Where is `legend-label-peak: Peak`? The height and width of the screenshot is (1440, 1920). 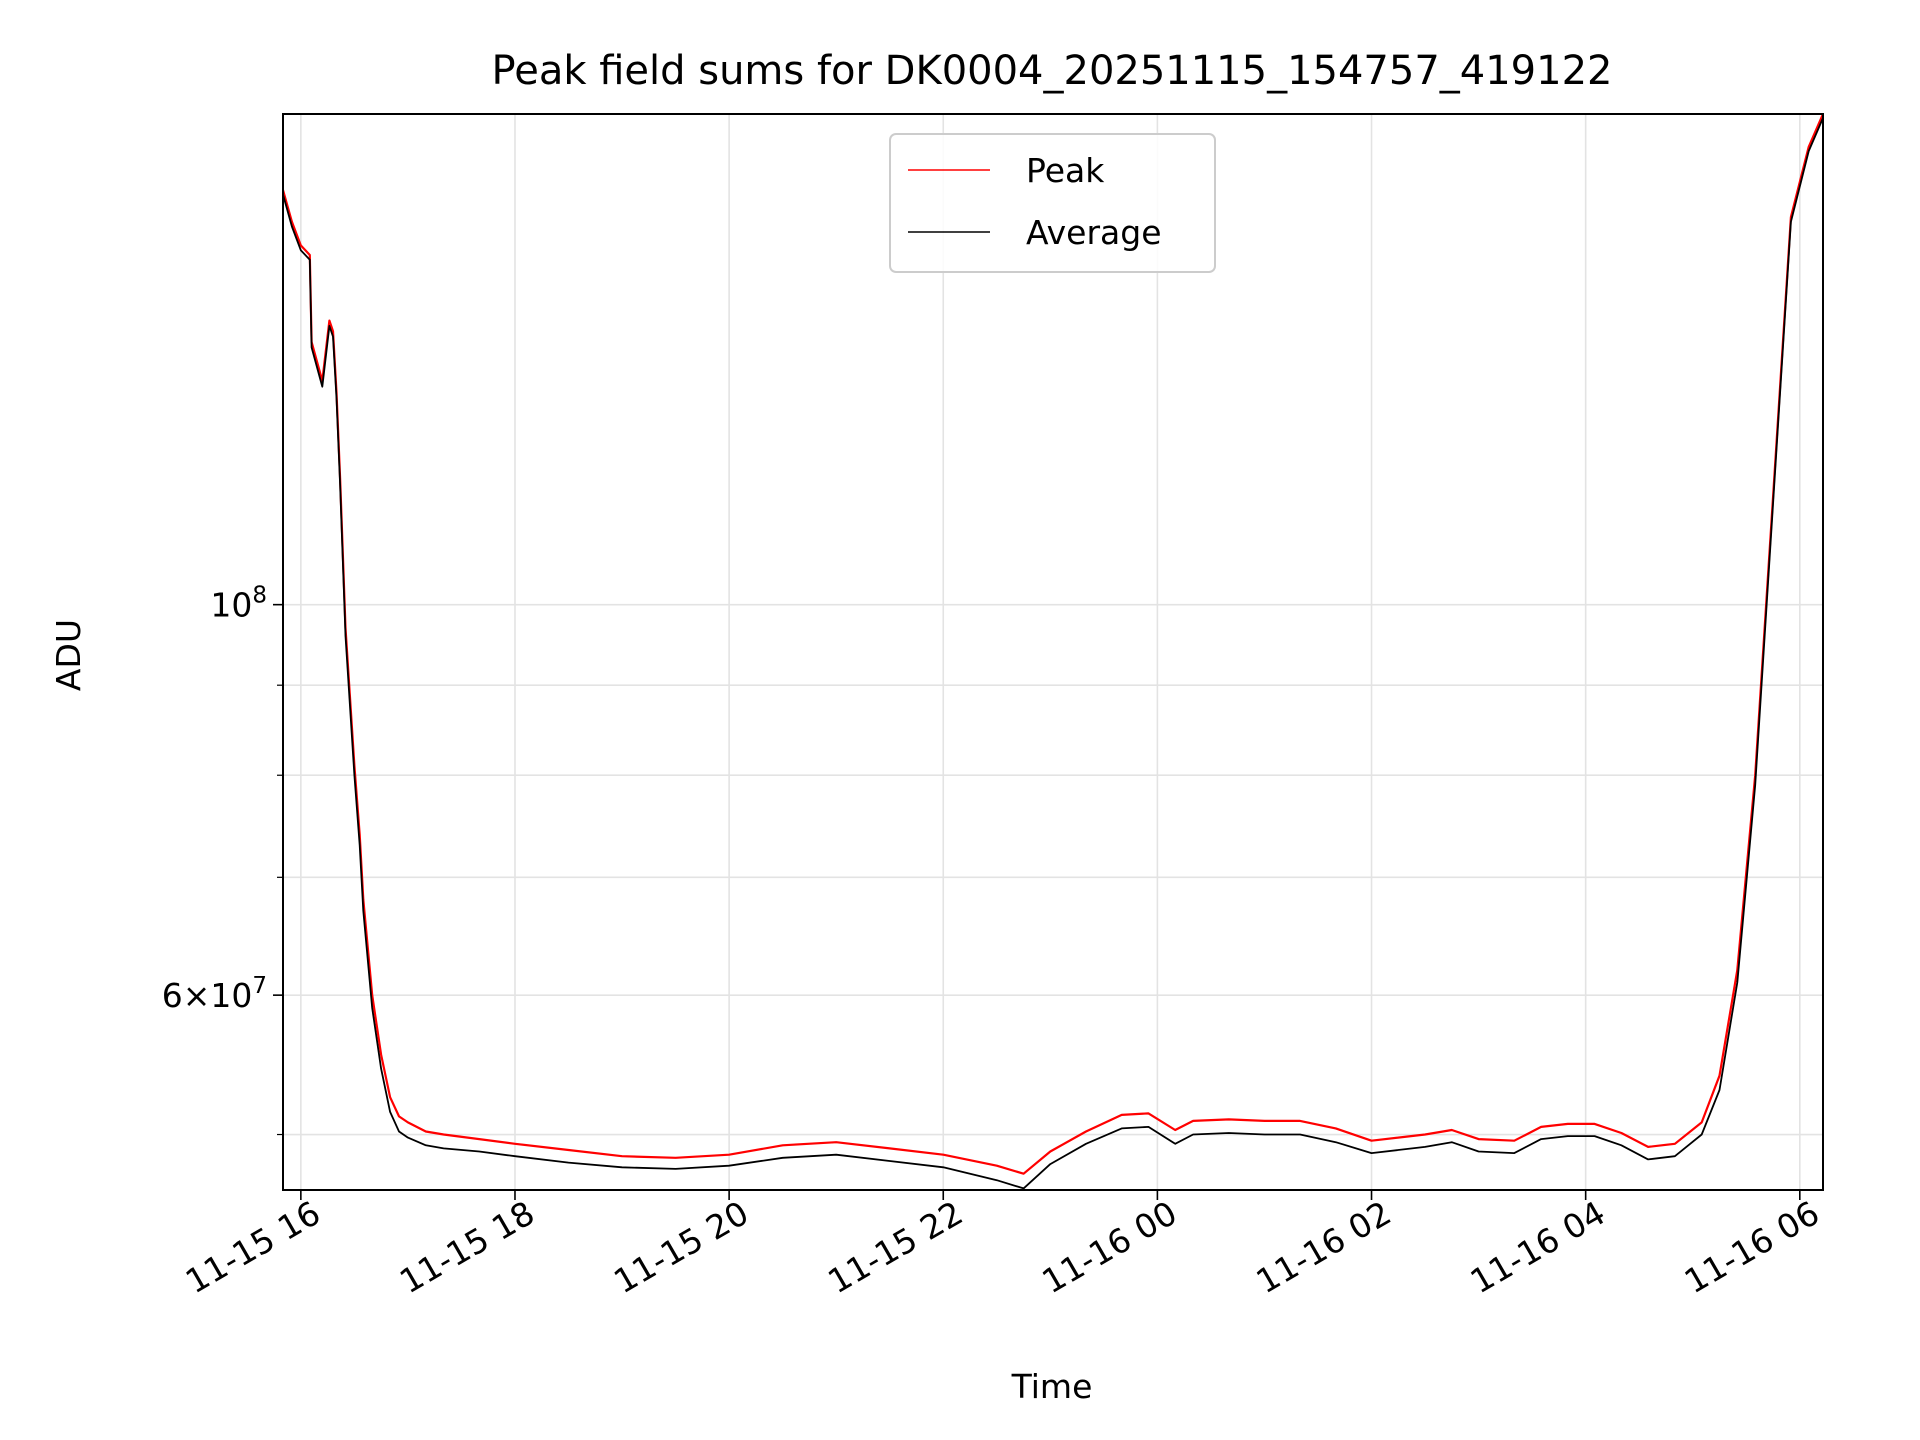 legend-label-peak: Peak is located at coordinates (1065, 170).